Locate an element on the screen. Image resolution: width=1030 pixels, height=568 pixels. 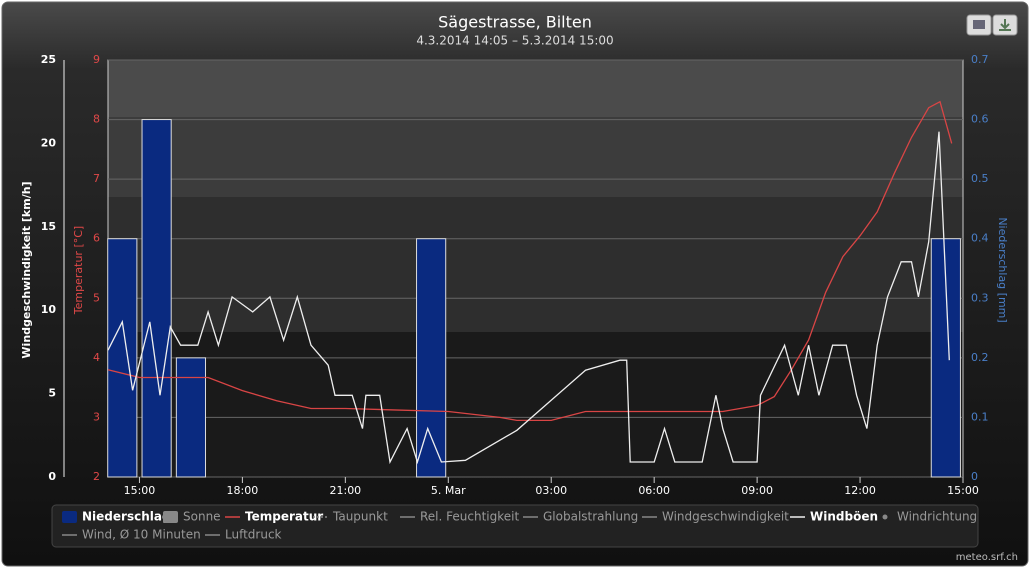
legend-label: Sonne is located at coordinates (202, 517).